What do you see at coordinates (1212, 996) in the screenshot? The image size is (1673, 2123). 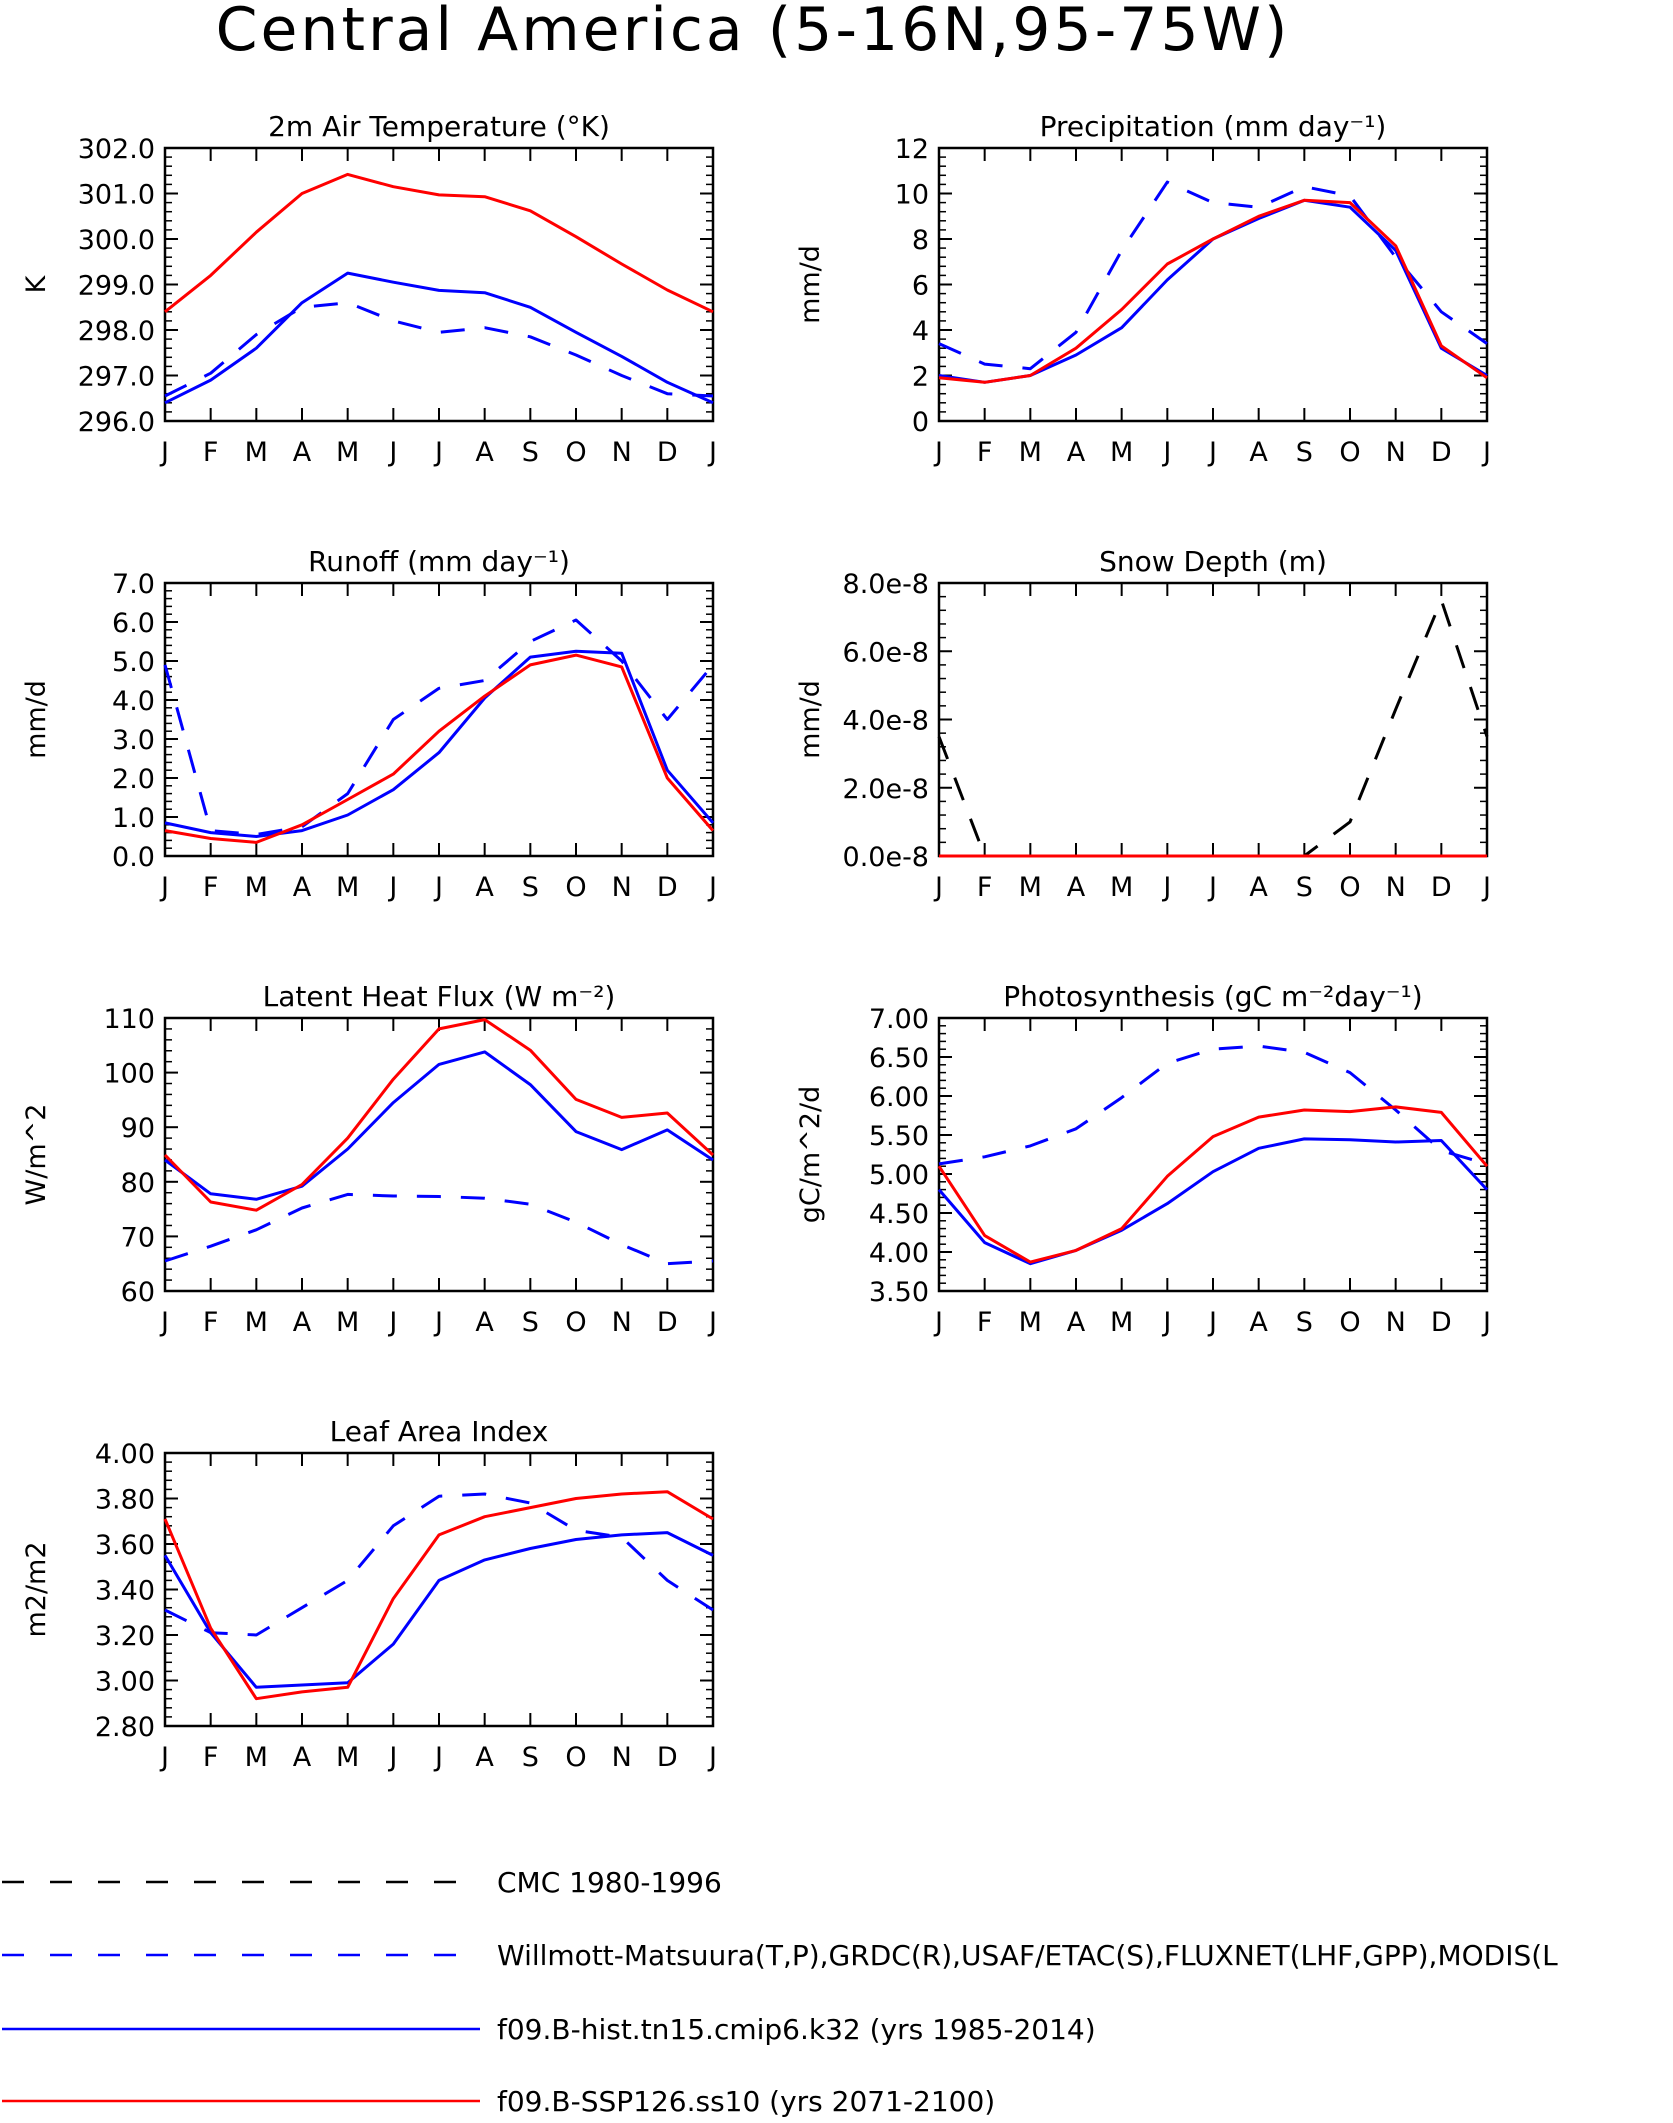 I see `panel-title: Photosynthesis (gC m⁻²day⁻¹)` at bounding box center [1212, 996].